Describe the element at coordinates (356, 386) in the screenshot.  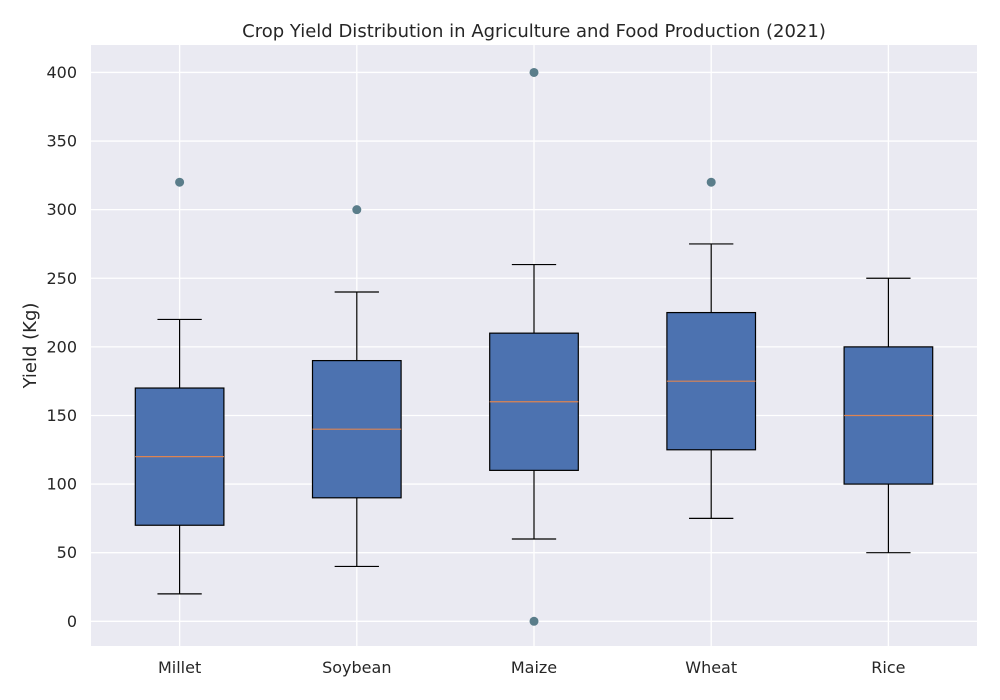
I see `box-soybean` at that location.